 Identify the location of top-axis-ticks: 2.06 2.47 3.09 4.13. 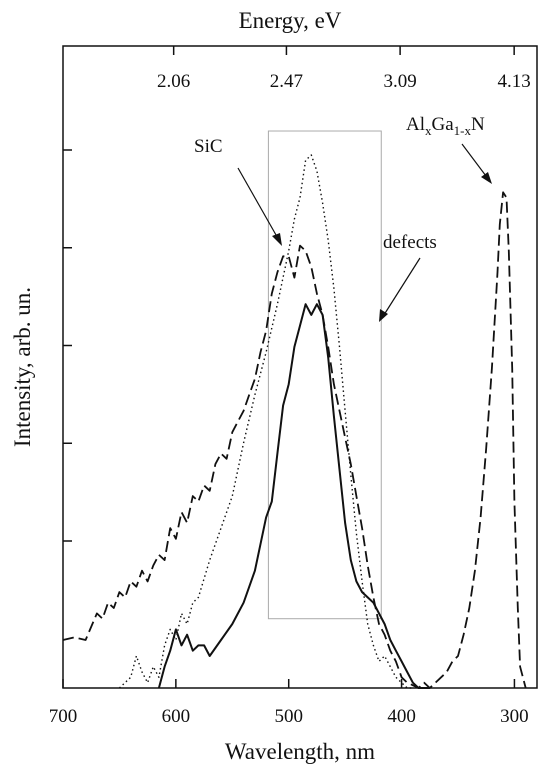
(344, 69).